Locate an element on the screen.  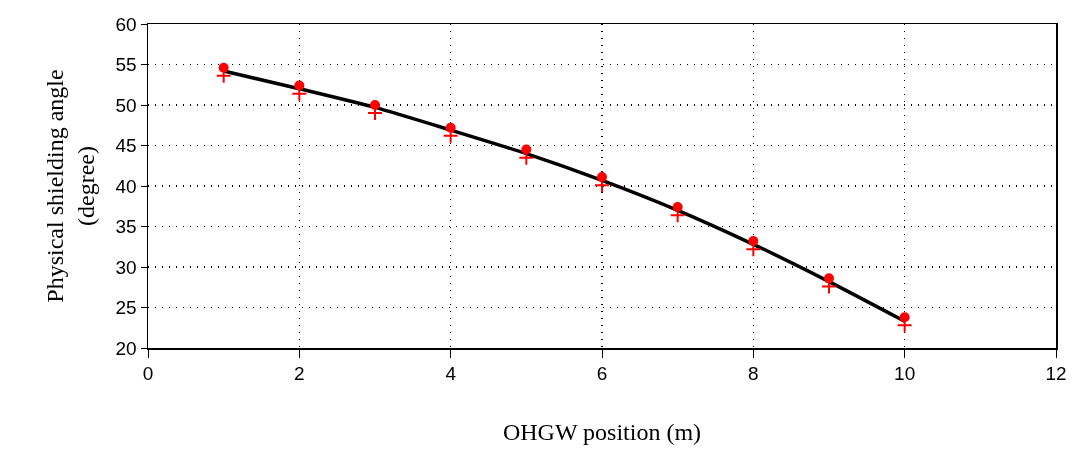
y-tick-label: 55 is located at coordinates (126, 65).